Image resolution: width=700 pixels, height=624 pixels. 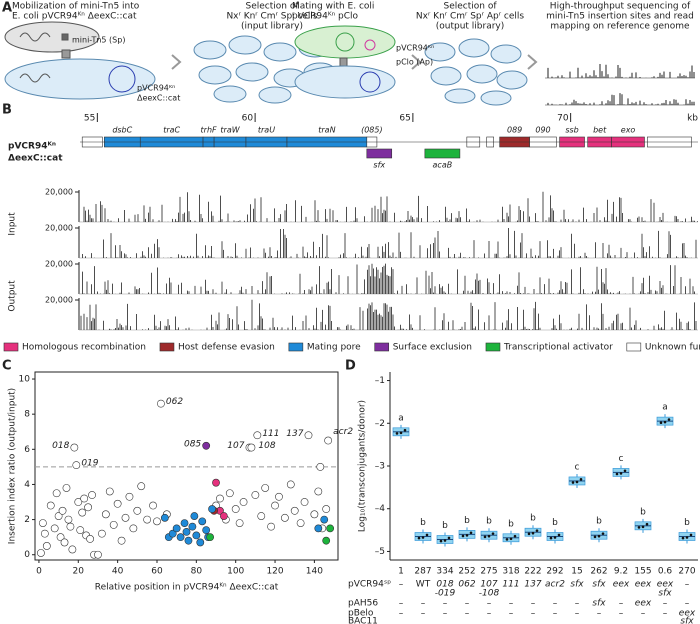 What do you see at coordinates (686, 572) in the screenshot?
I see `ratio-label: 270` at bounding box center [686, 572].